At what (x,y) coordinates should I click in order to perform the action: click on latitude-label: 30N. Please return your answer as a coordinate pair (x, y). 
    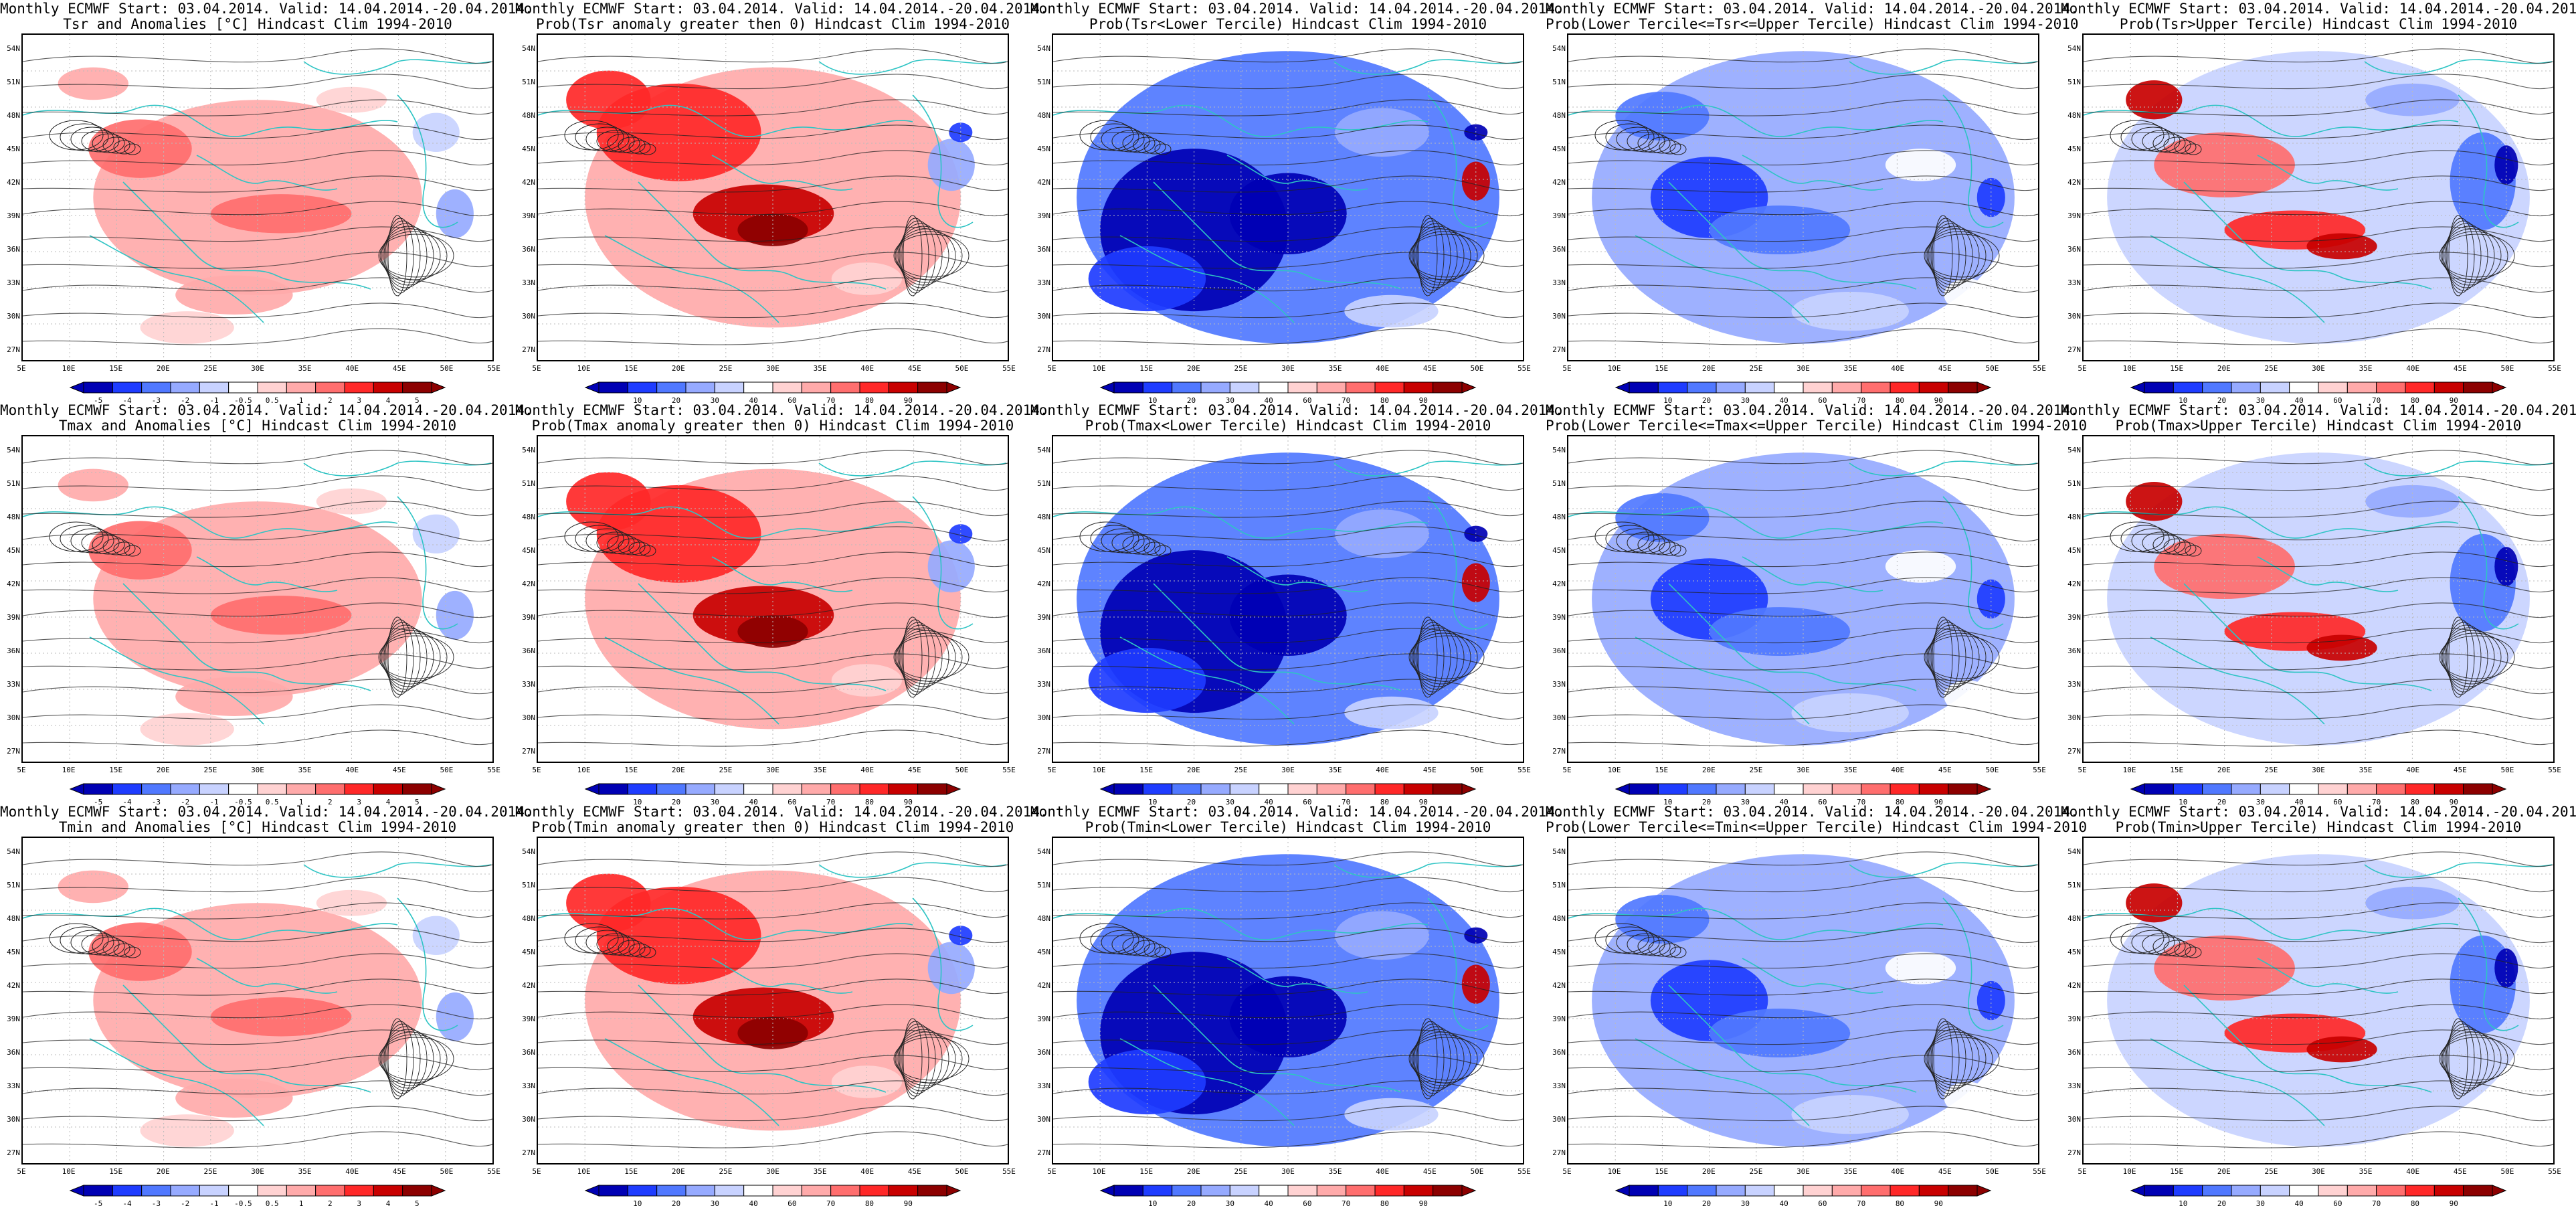
    Looking at the image, I should click on (13, 316).